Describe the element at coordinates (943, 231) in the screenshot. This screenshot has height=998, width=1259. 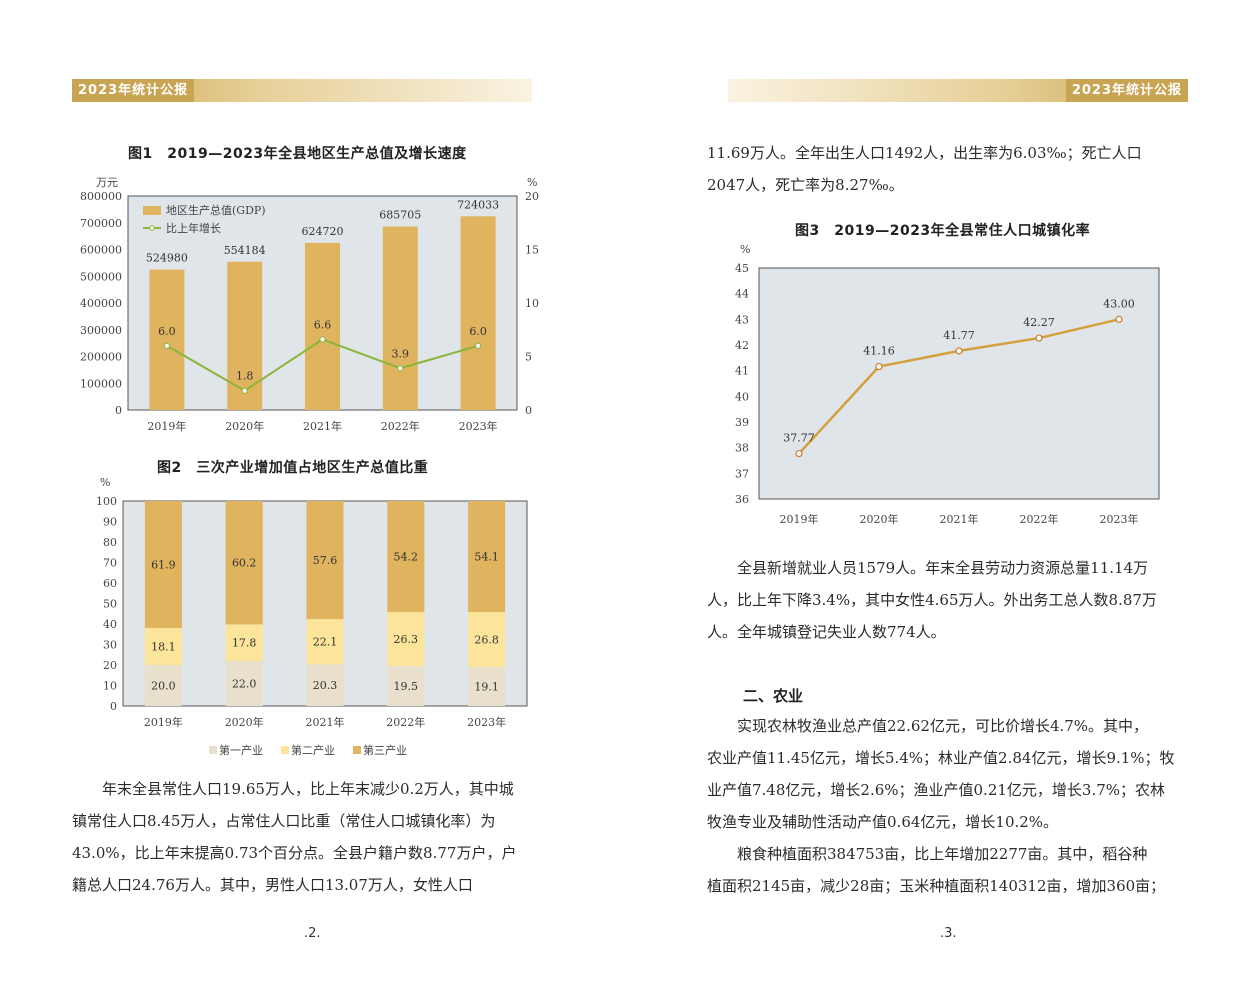
I see `fig3-title: 图3 2019—2023年全县常住人口城镇化率` at that location.